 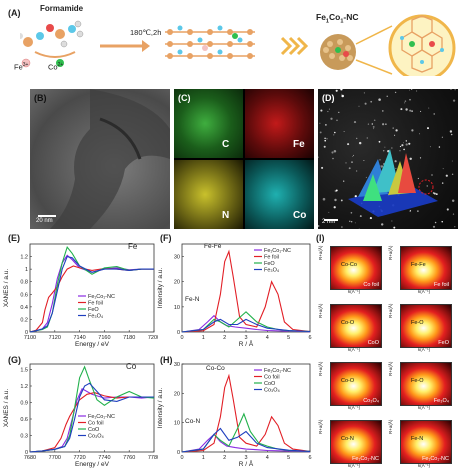 I want to click on eds-maps: C Fe N Co, so click(x=244, y=159).